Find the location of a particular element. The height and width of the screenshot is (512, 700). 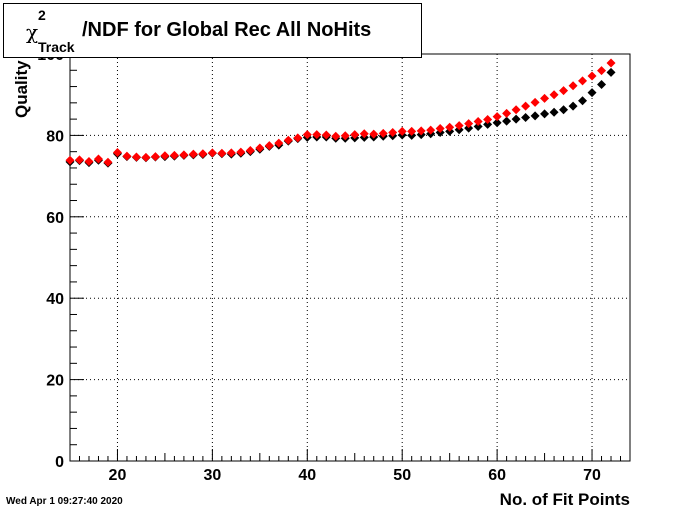

title-chi: χ is located at coordinates (32, 32).